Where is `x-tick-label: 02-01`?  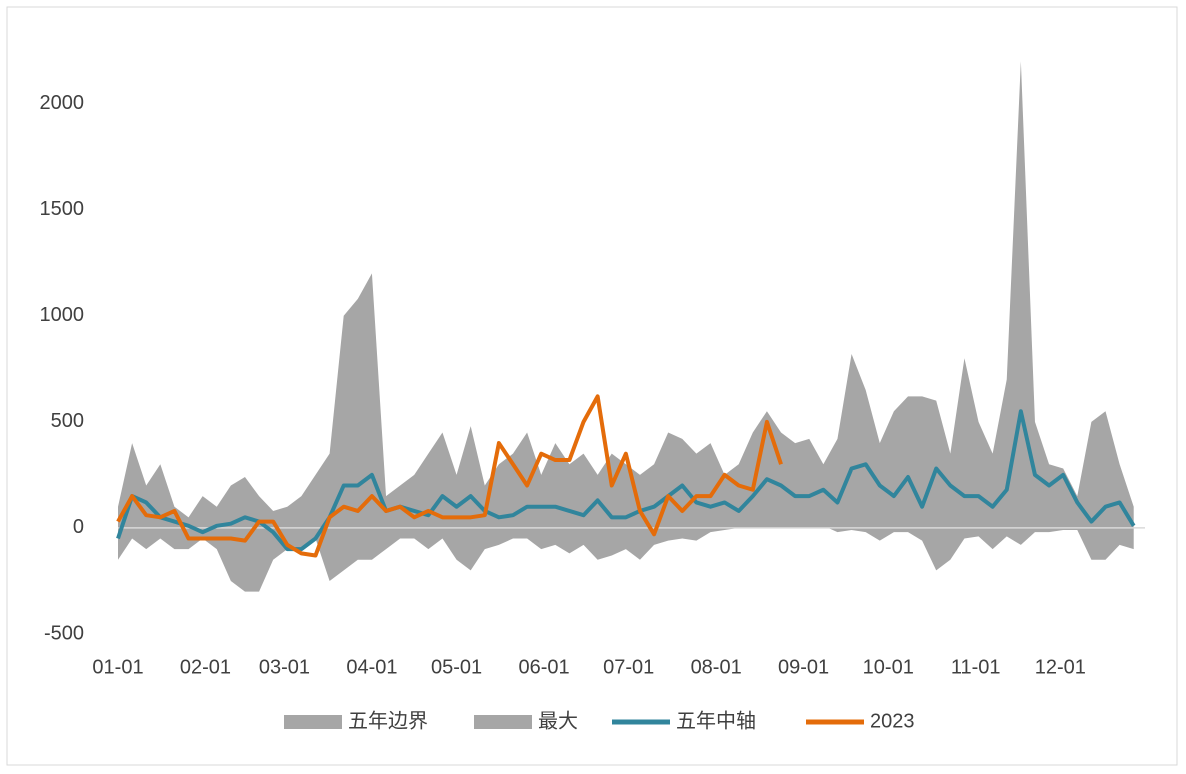
x-tick-label: 02-01 is located at coordinates (205, 667).